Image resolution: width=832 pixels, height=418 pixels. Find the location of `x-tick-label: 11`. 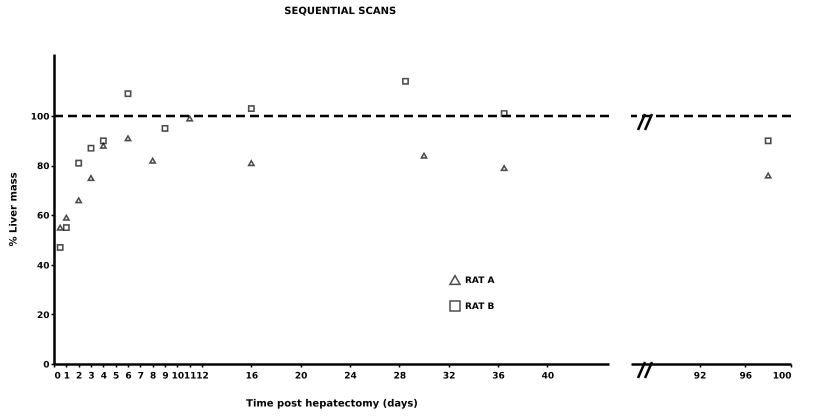

x-tick-label: 11 is located at coordinates (190, 377).